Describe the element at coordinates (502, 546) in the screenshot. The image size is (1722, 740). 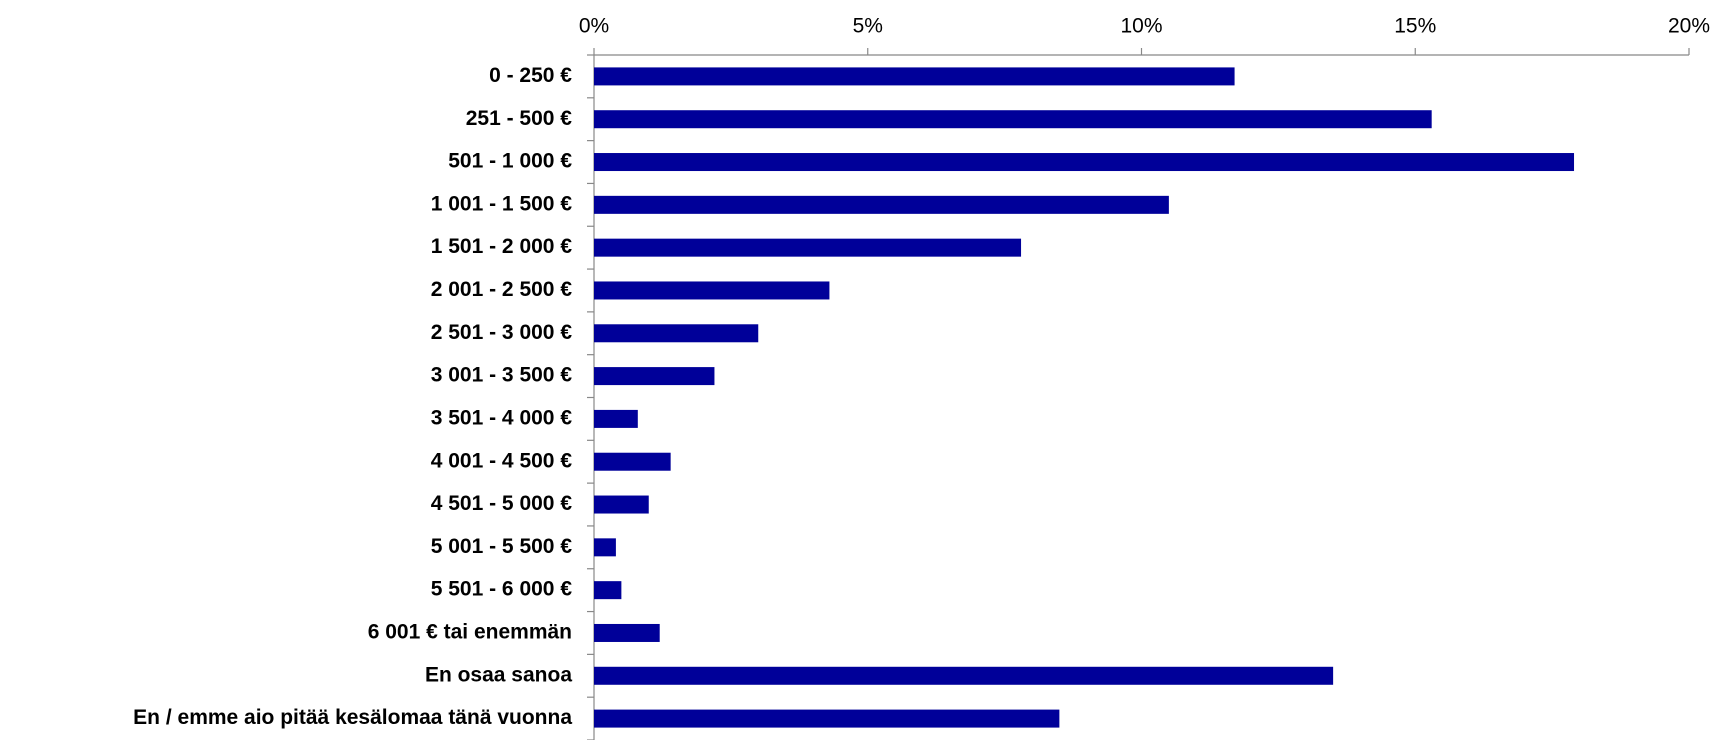
I see `y-tick-label: 5 001 - 5 500 €` at that location.